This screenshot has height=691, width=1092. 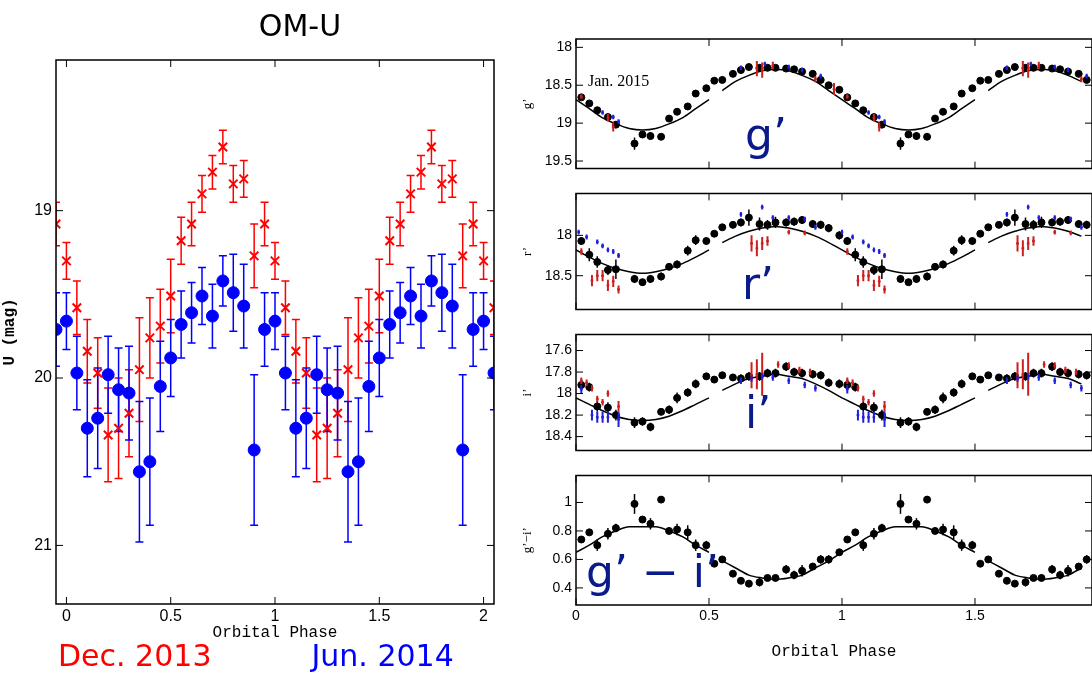 What do you see at coordinates (558, 413) in the screenshot?
I see `y-tick-label: 18.2` at bounding box center [558, 413].